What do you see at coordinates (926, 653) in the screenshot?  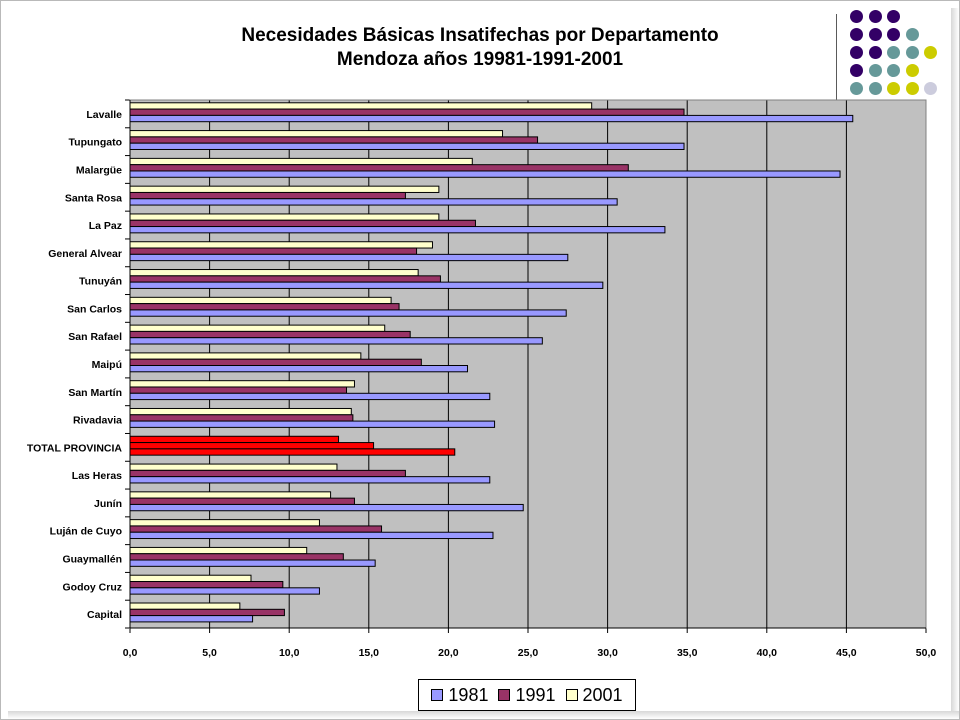 I see `x-tick-label: 50,0` at bounding box center [926, 653].